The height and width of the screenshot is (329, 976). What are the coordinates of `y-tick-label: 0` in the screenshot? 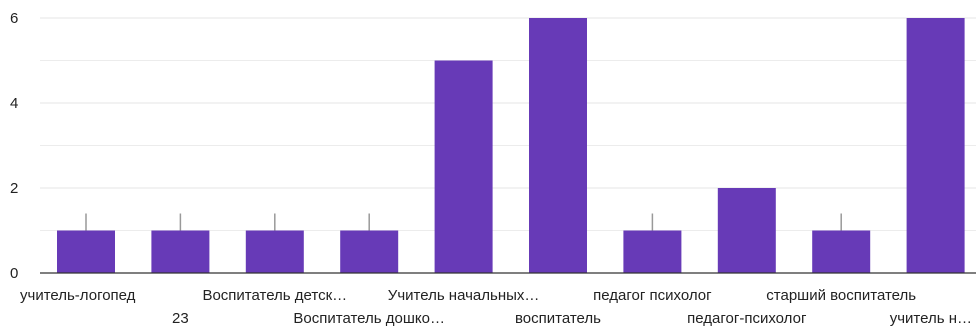 It's located at (14, 273).